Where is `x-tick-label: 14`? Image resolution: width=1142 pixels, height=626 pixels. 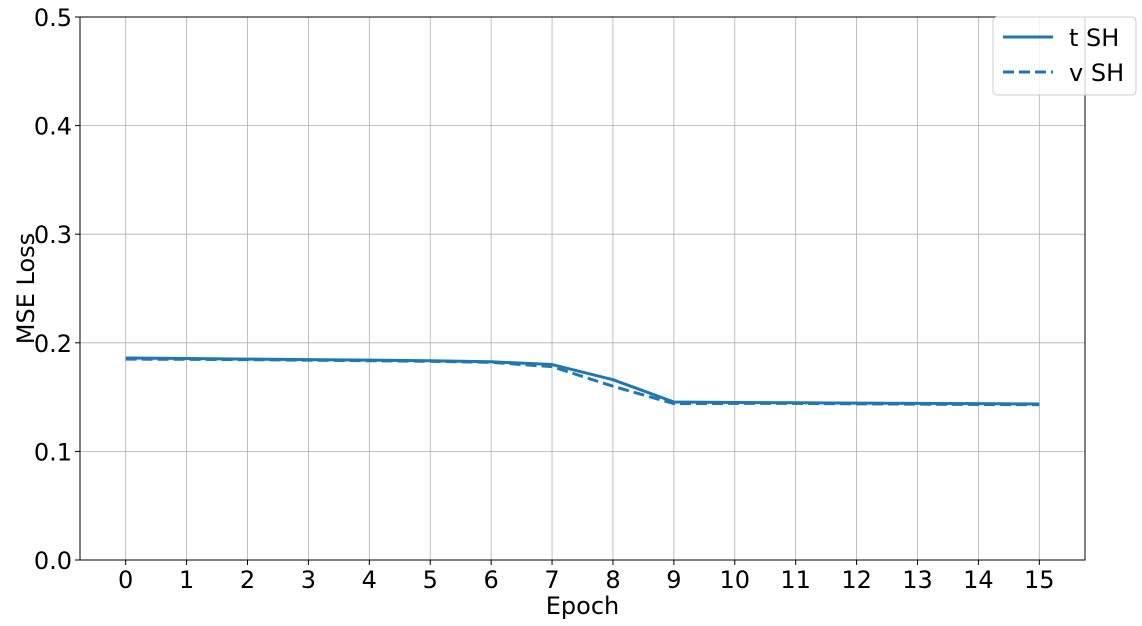 x-tick-label: 14 is located at coordinates (978, 580).